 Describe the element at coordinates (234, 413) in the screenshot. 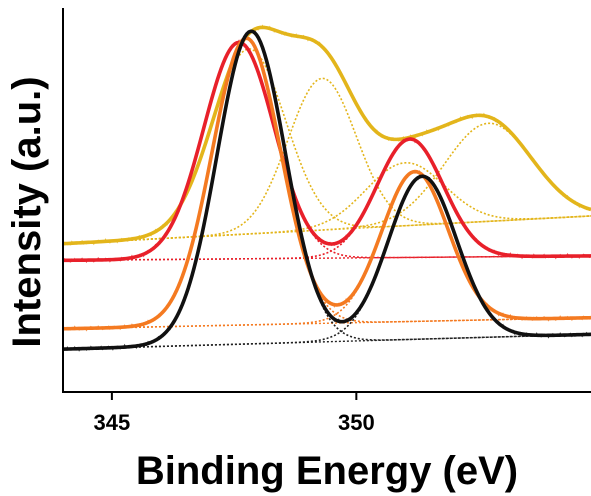

I see `x-ticks: 345 350` at that location.